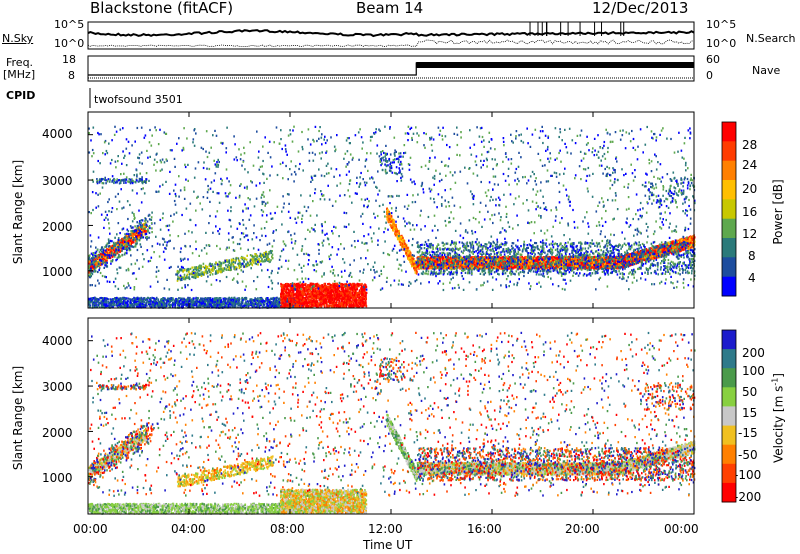 The height and width of the screenshot is (554, 800). Describe the element at coordinates (69, 59) in the screenshot. I see `freq-left-tick-top: 18` at that location.